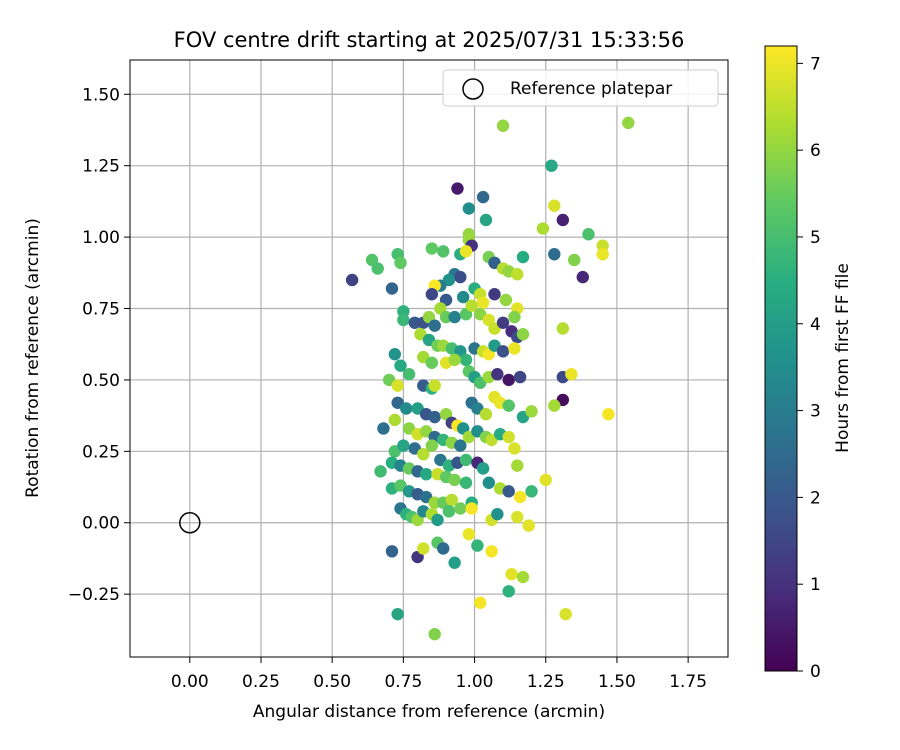  I want to click on x-tick-label: 1.25, so click(546, 682).